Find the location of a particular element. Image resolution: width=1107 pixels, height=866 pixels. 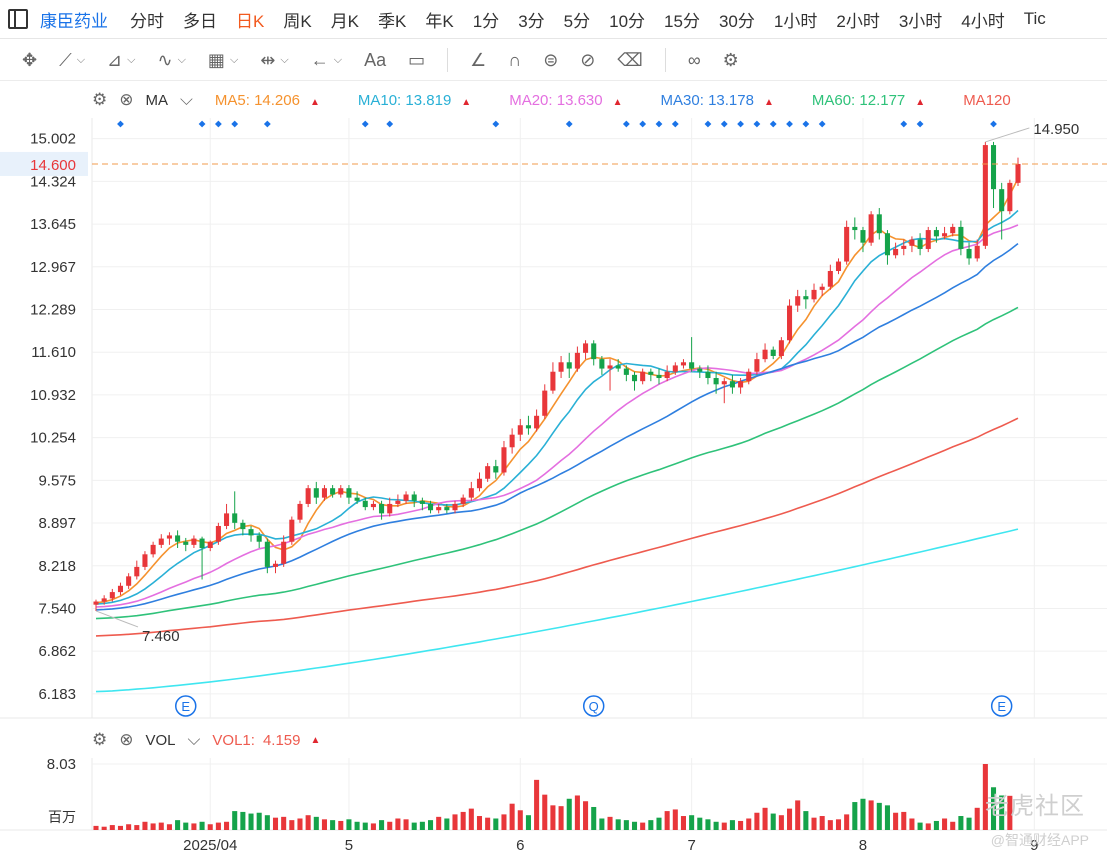

vol-legend: ⚙ ⊗ VOL ⌵ VOL1: 4.159 ▲ is located at coordinates (206, 740).